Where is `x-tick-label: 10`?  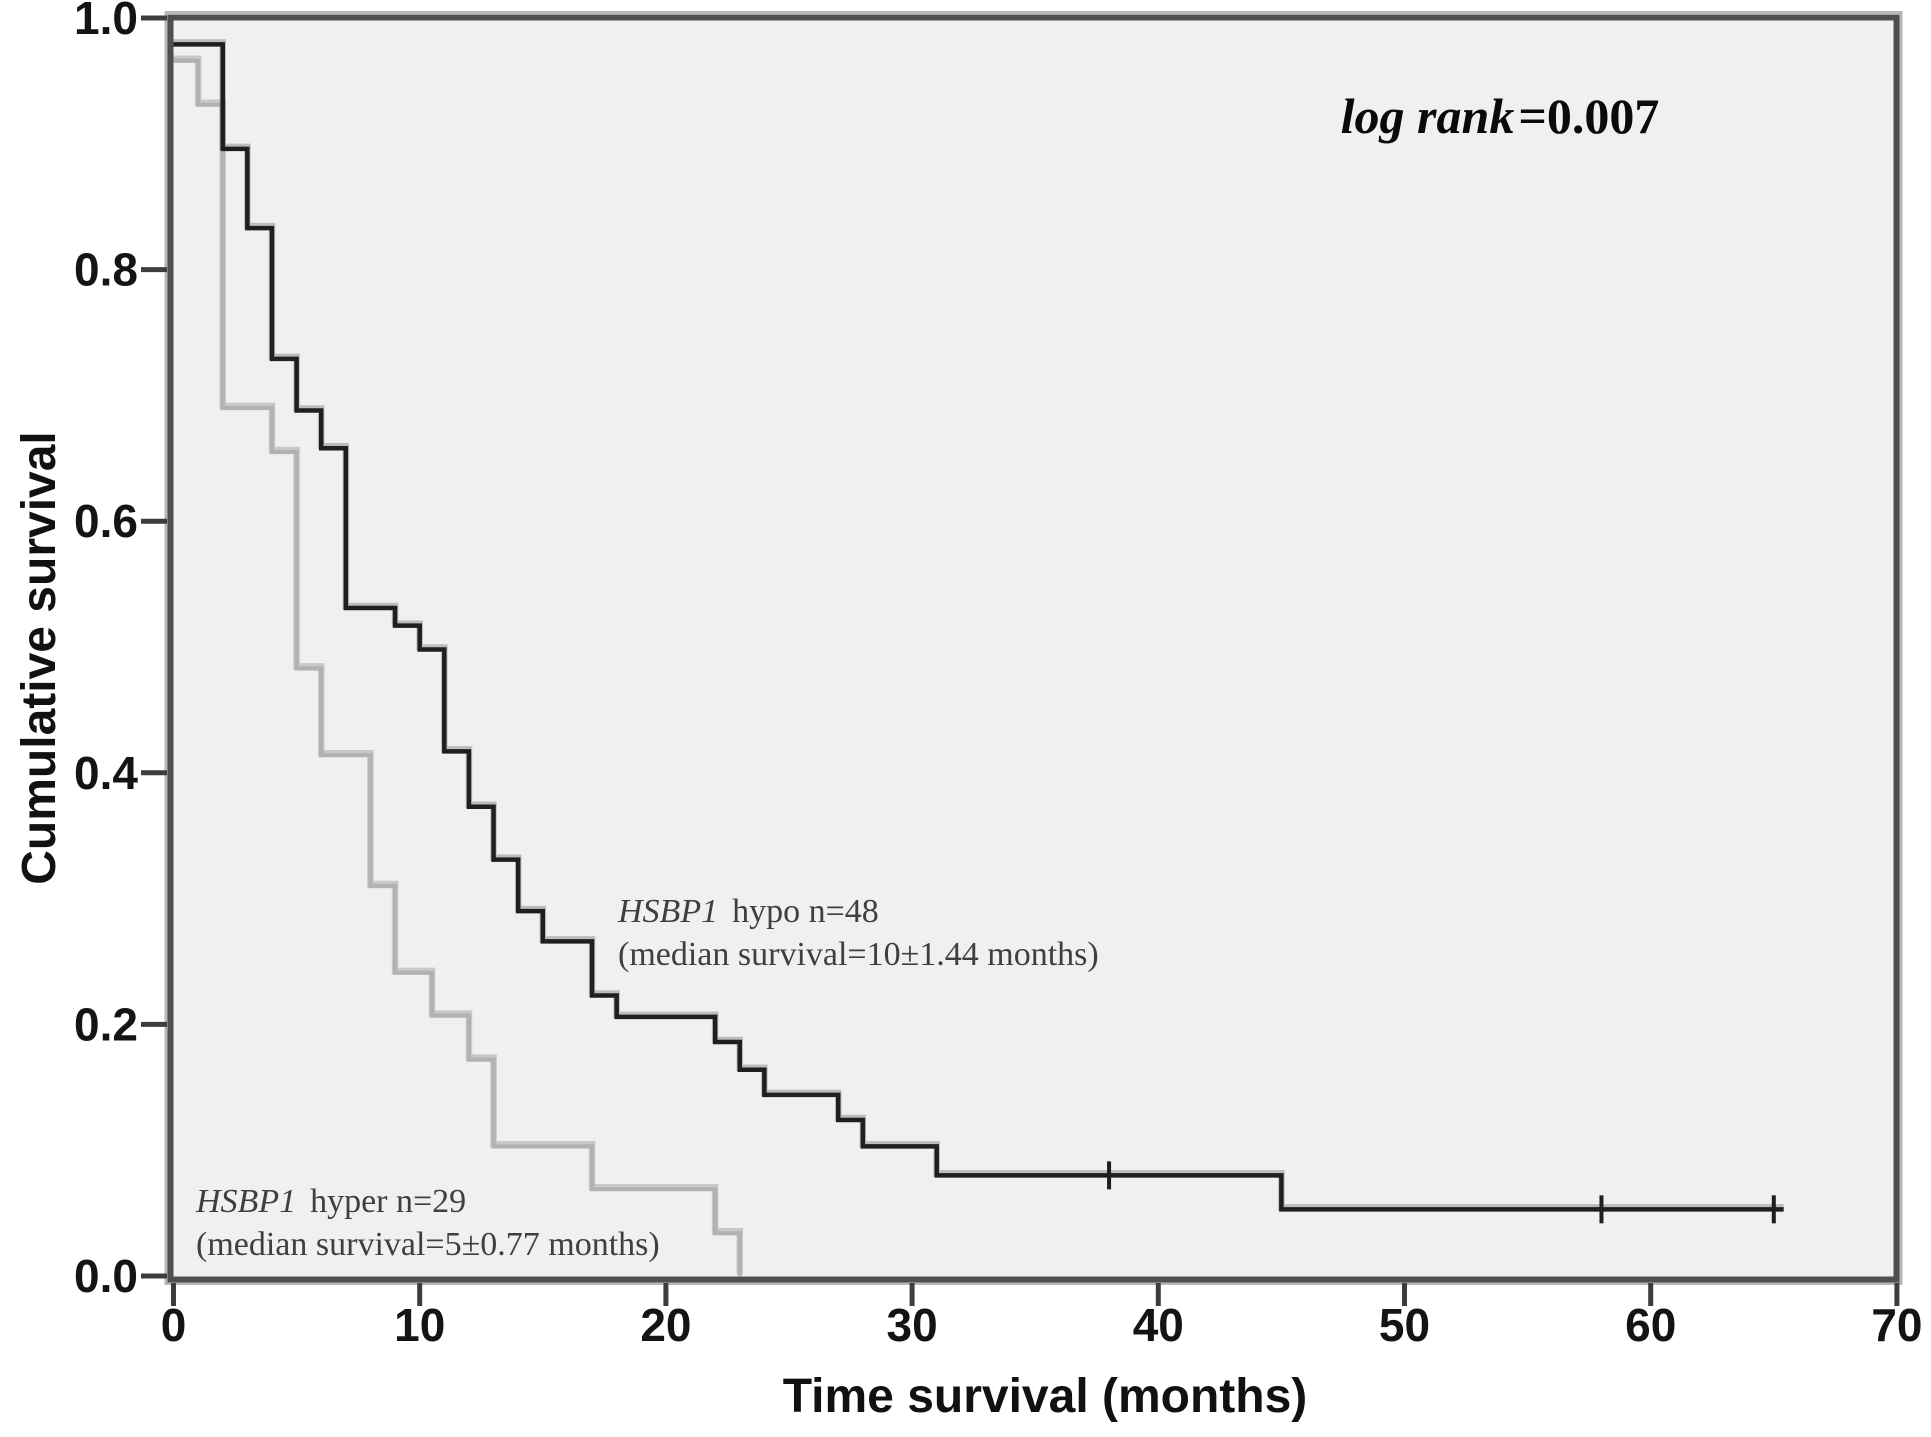 x-tick-label: 10 is located at coordinates (419, 1325).